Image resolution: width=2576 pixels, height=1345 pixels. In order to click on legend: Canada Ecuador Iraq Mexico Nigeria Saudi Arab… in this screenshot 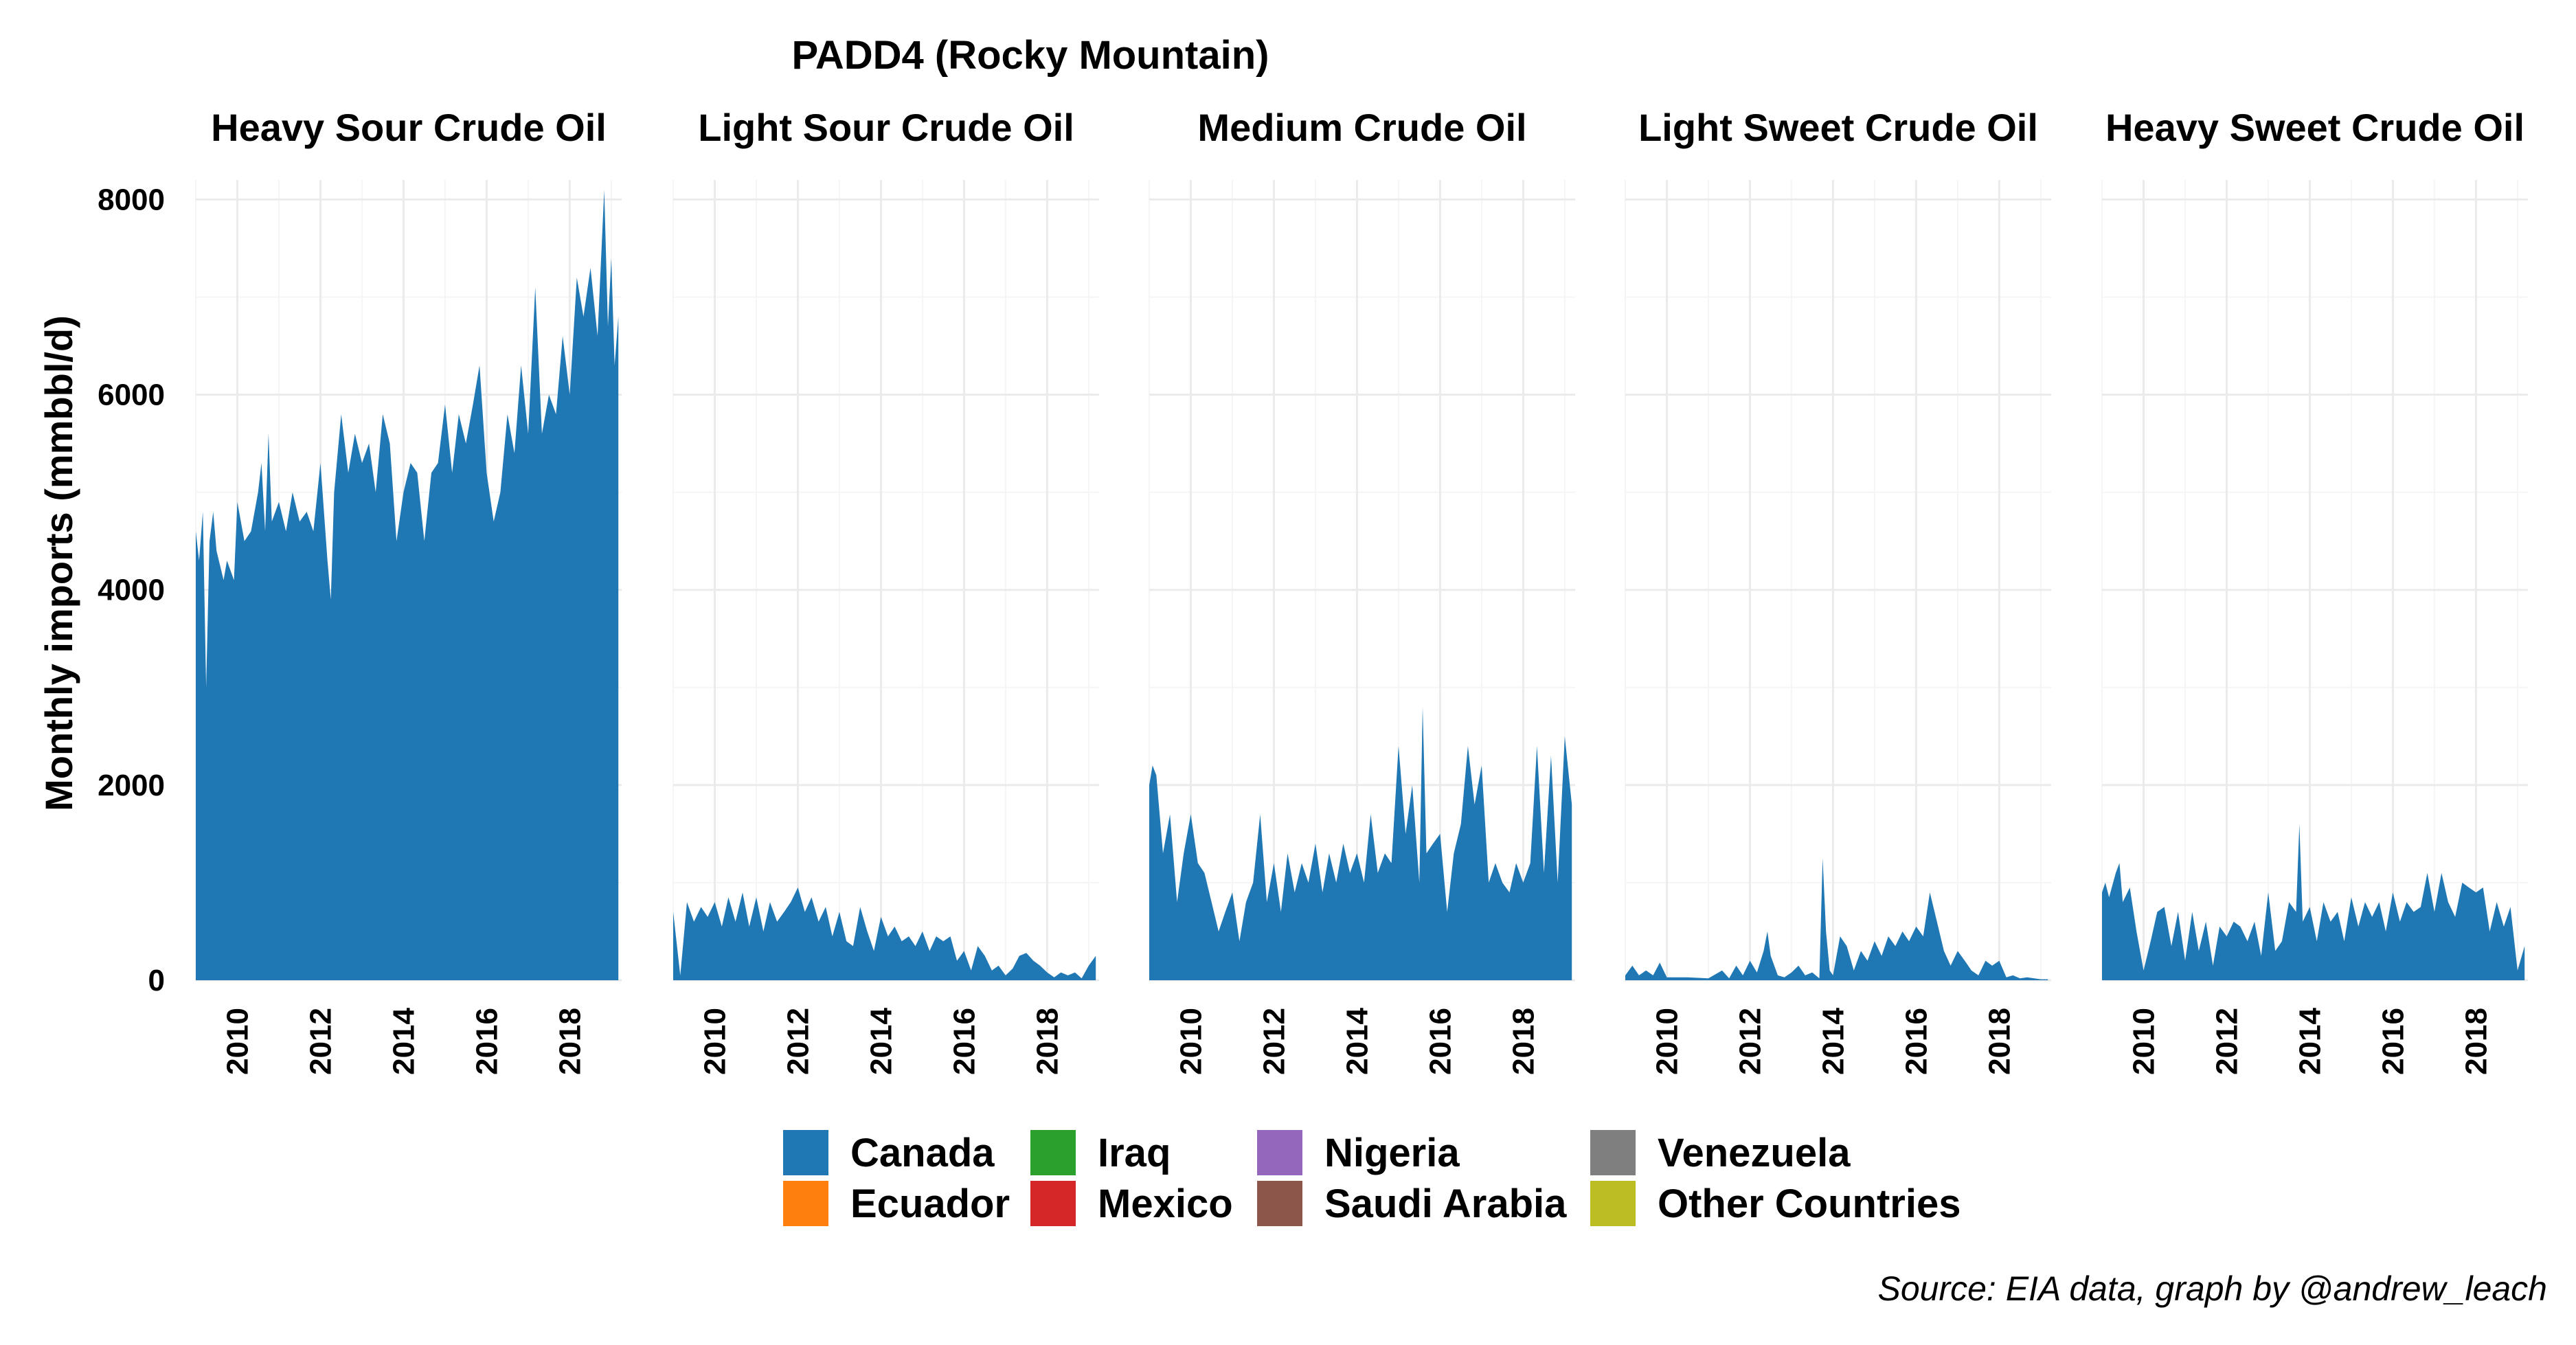, I will do `click(1372, 1178)`.